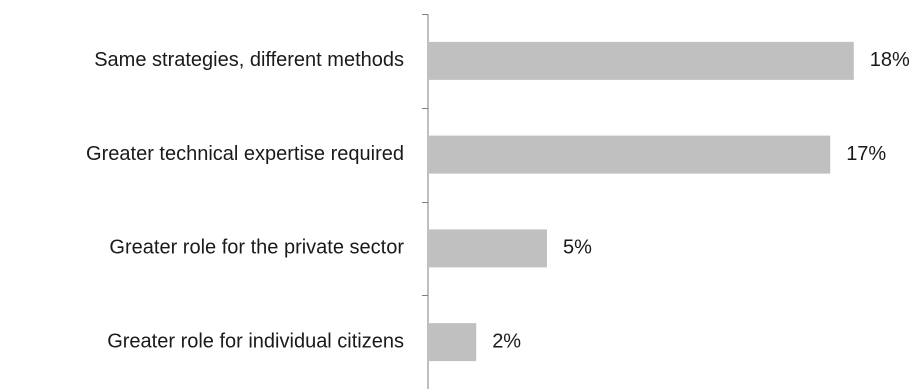  Describe the element at coordinates (577, 248) in the screenshot. I see `data-label: 5%` at that location.